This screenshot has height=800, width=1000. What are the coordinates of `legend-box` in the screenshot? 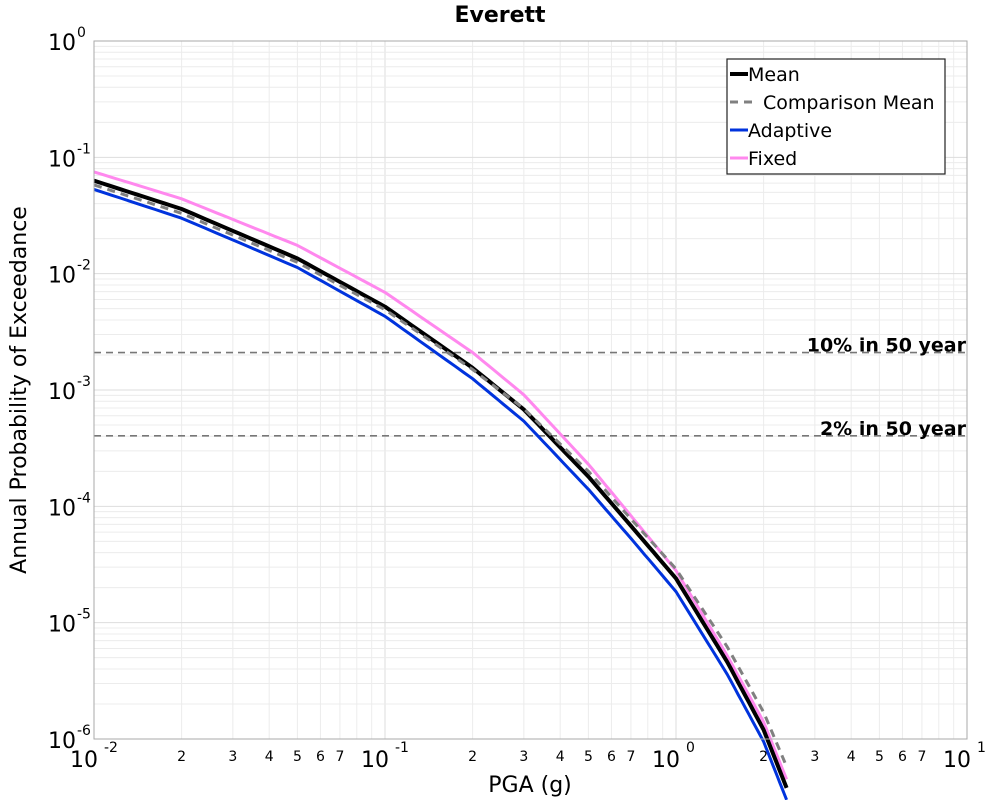 It's located at (836, 116).